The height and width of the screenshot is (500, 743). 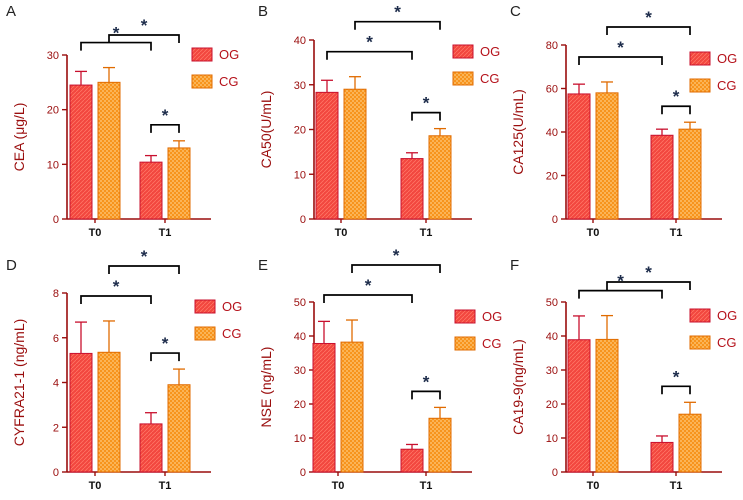 What do you see at coordinates (266, 130) in the screenshot?
I see `y-axis-label: CA50(U/mL)` at bounding box center [266, 130].